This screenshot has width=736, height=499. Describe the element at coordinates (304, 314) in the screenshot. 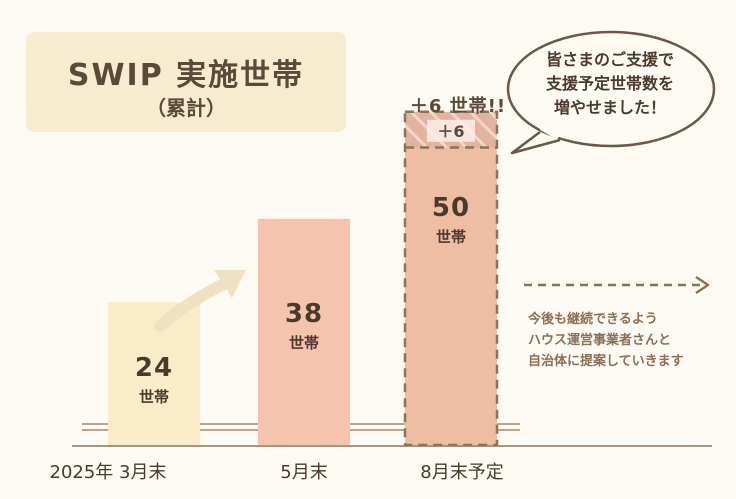

I see `bar-2-value-label: 38` at that location.